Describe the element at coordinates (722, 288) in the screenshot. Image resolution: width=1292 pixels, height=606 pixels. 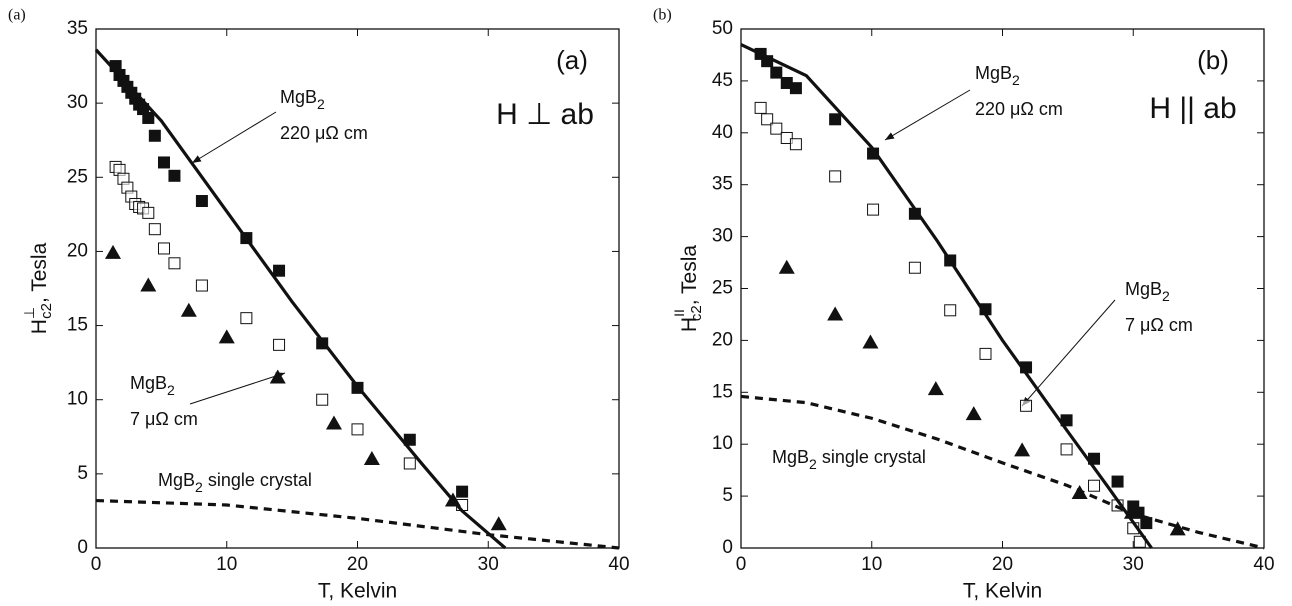
I see `y-tick-label: 25` at that location.